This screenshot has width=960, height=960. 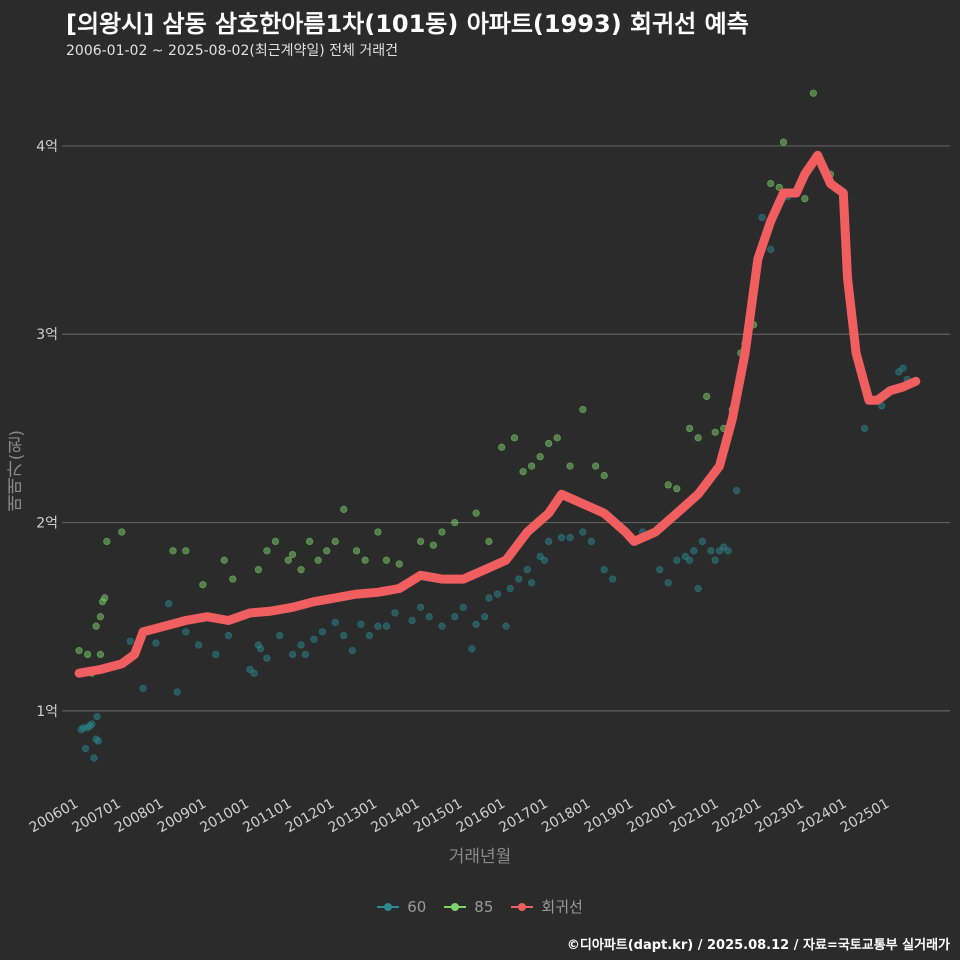 I want to click on y-tick-label: 4억, so click(x=47, y=147).